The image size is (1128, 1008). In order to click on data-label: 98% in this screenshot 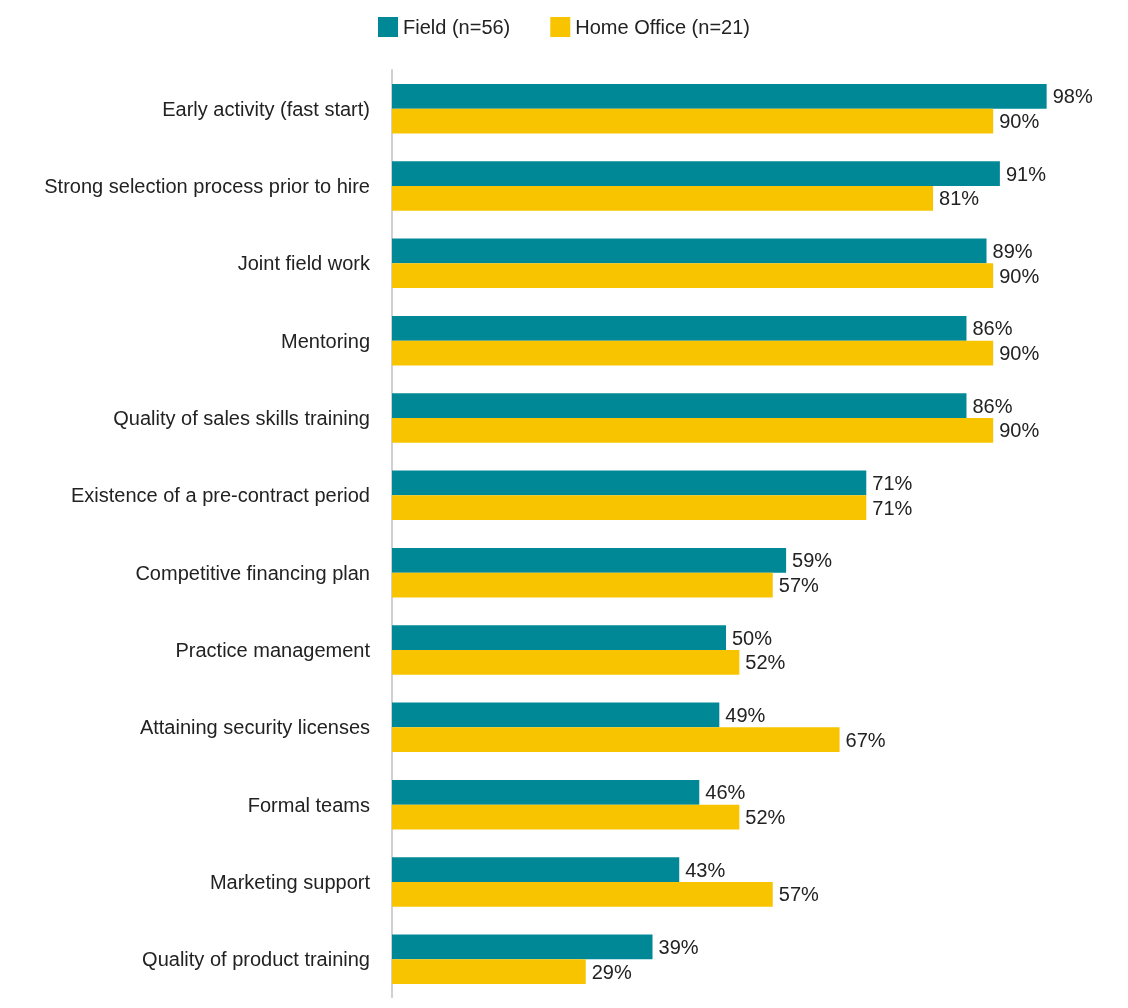, I will do `click(1072, 96)`.